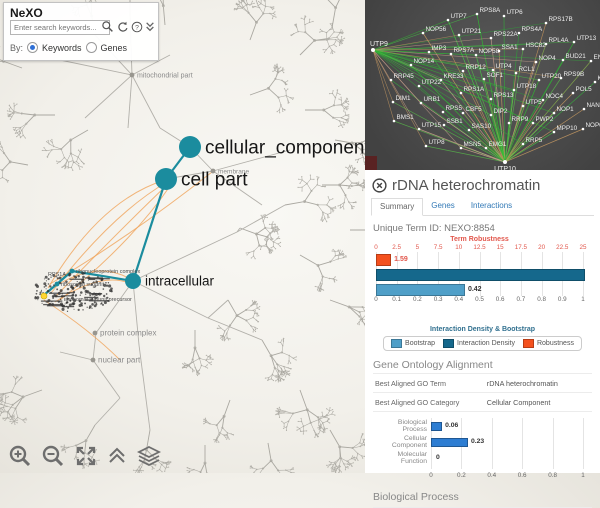  Describe the element at coordinates (432, 82) in the screenshot. I see `gene-label: UTP22` at that location.